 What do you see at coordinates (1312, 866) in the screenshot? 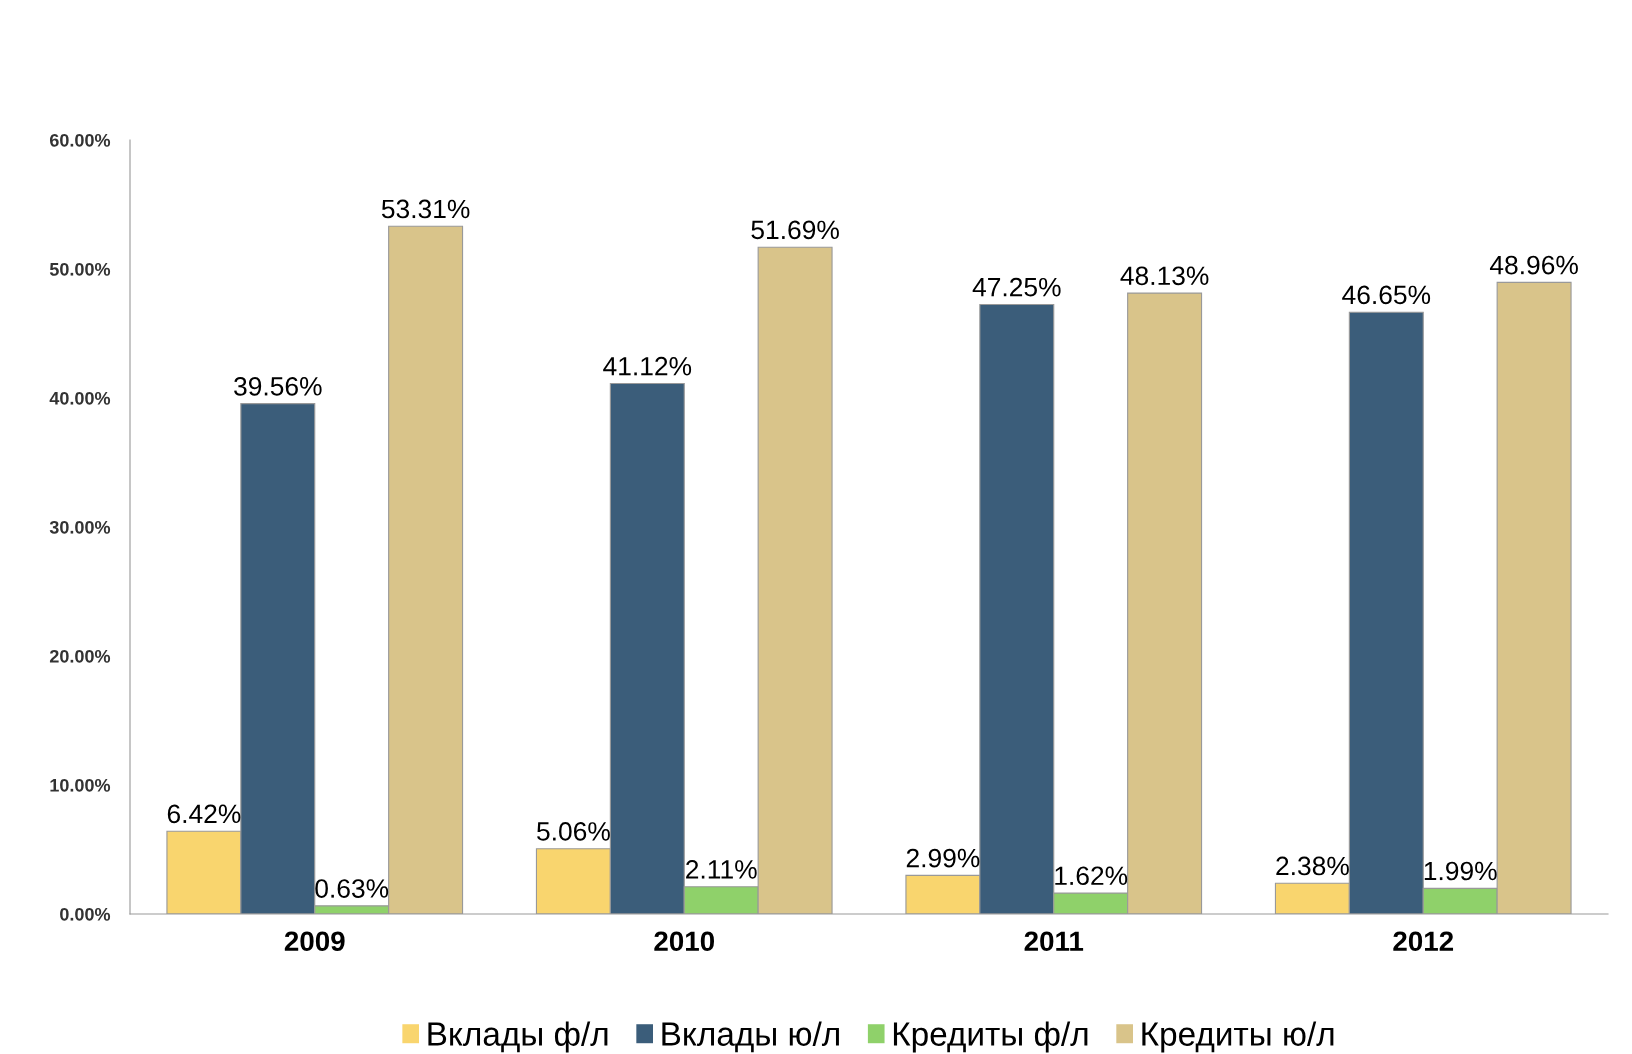
I see `data-label: 2.38%` at bounding box center [1312, 866].